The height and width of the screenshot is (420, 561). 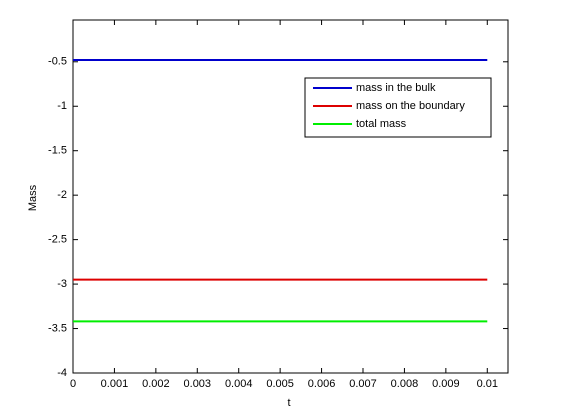 What do you see at coordinates (62, 373) in the screenshot?
I see `y-tick-label: -4` at bounding box center [62, 373].